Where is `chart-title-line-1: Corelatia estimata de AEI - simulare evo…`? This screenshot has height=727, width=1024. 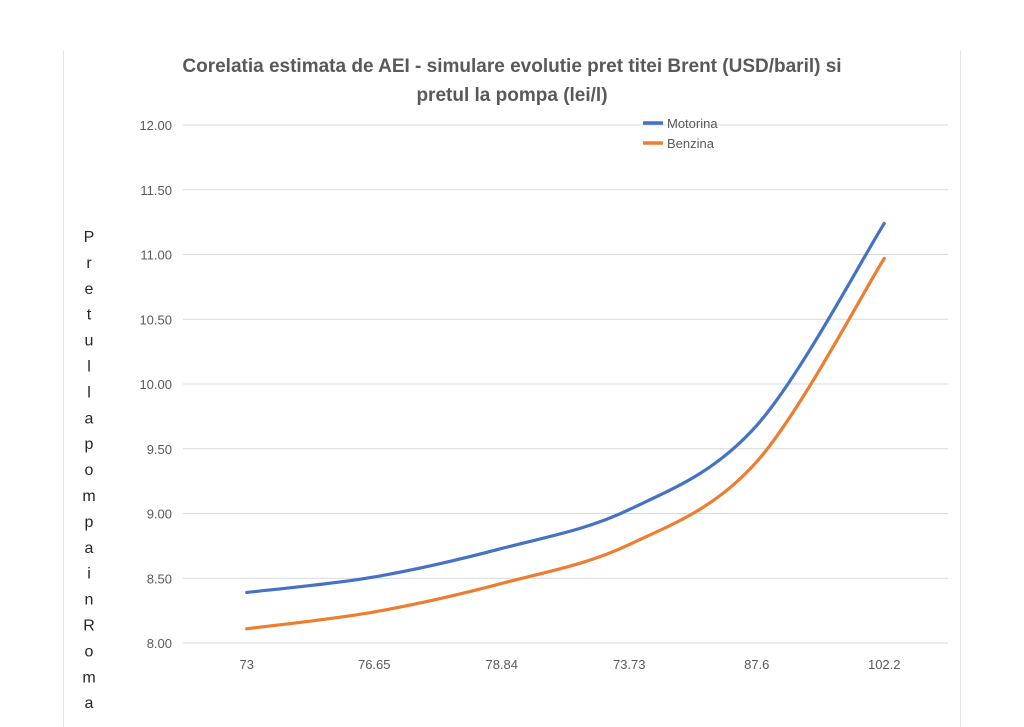 chart-title-line-1: Corelatia estimata de AEI - simulare evo… is located at coordinates (511, 66).